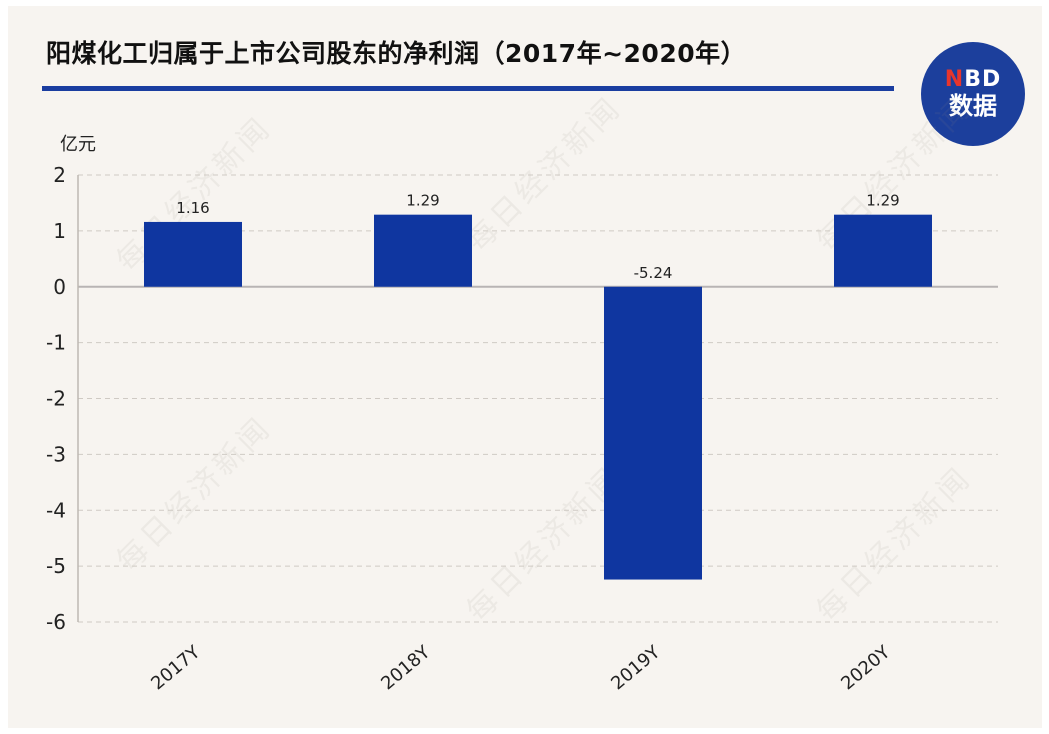  I want to click on logo-brand-accent: N, so click(954, 79).